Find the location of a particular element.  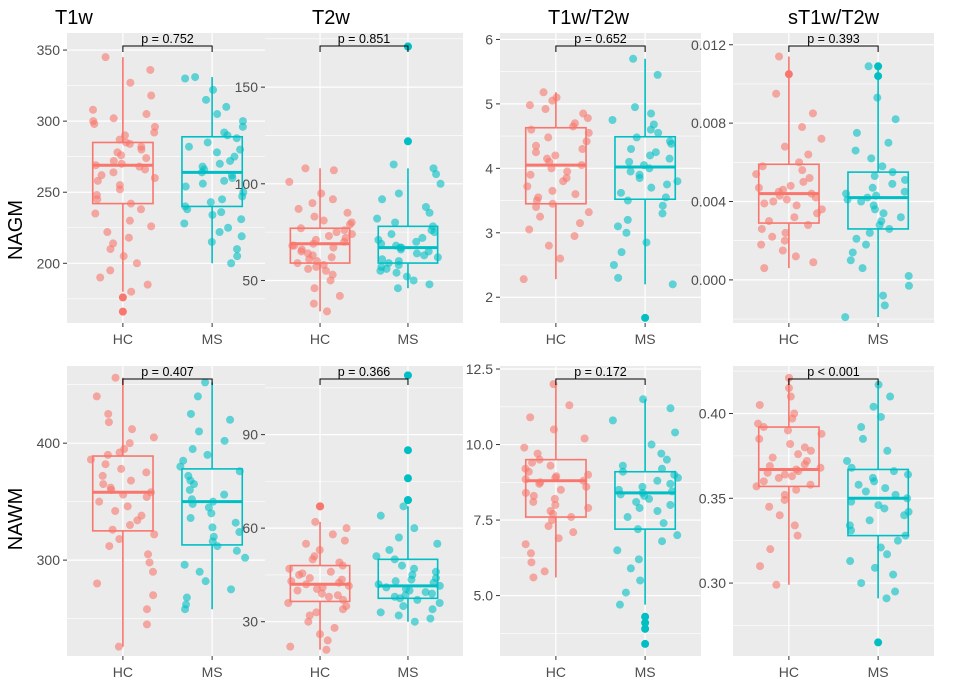

p-value-label: p = 0.172 is located at coordinates (600, 372).